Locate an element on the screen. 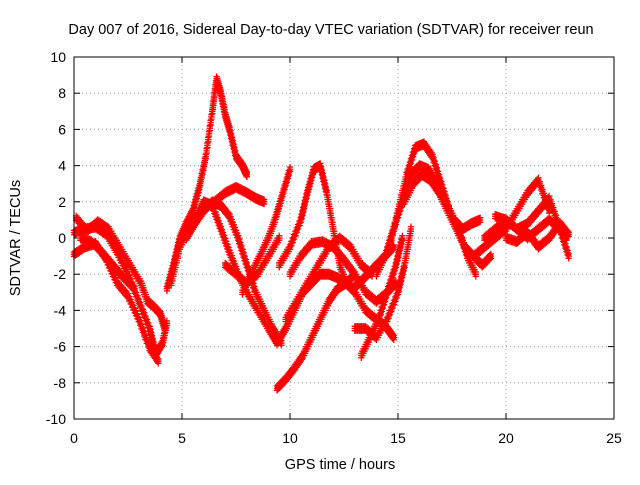 This screenshot has width=640, height=485. y-tick-label: 0 is located at coordinates (62, 238).